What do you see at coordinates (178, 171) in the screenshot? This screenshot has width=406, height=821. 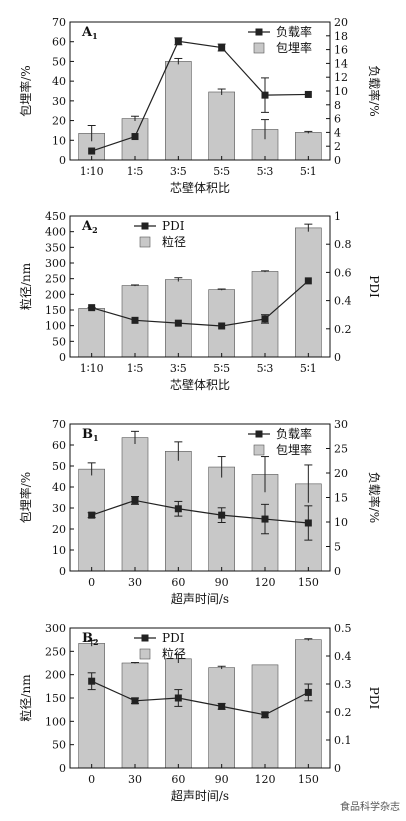 I see `x-tick-label: 3∶5` at bounding box center [178, 171].